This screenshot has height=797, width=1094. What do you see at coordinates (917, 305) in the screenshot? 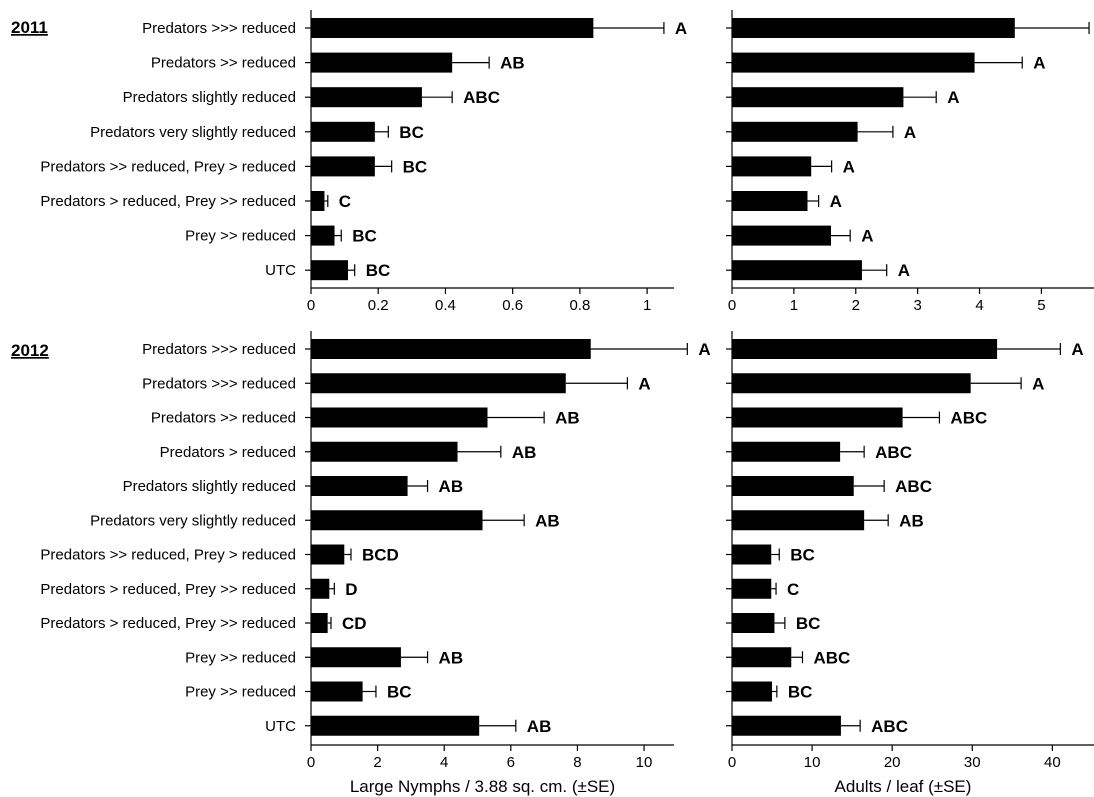
I see `x-tick-label: 3` at bounding box center [917, 305].